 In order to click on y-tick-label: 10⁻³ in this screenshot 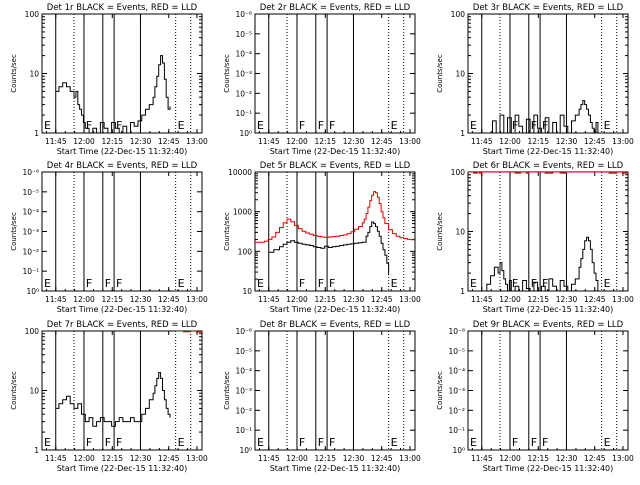, I will do `click(30, 232)`.